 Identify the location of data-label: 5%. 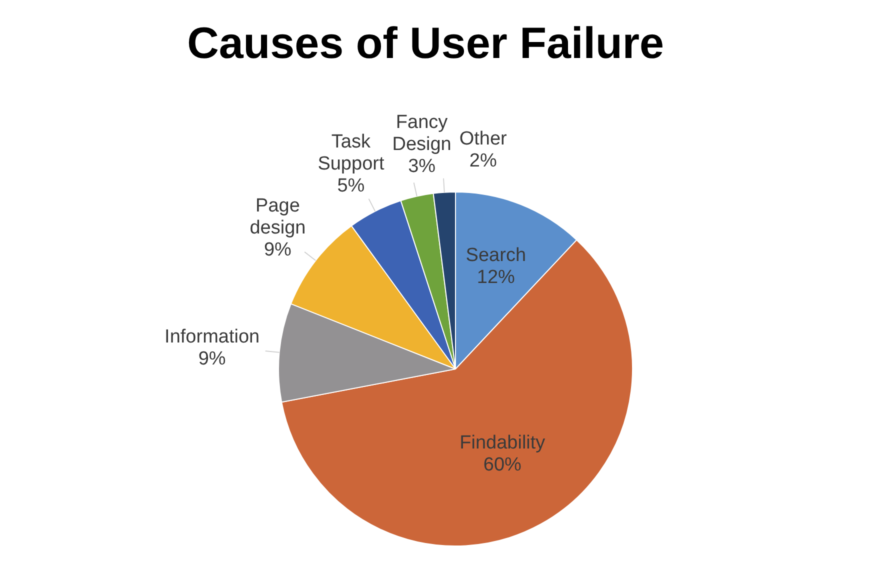
(351, 185).